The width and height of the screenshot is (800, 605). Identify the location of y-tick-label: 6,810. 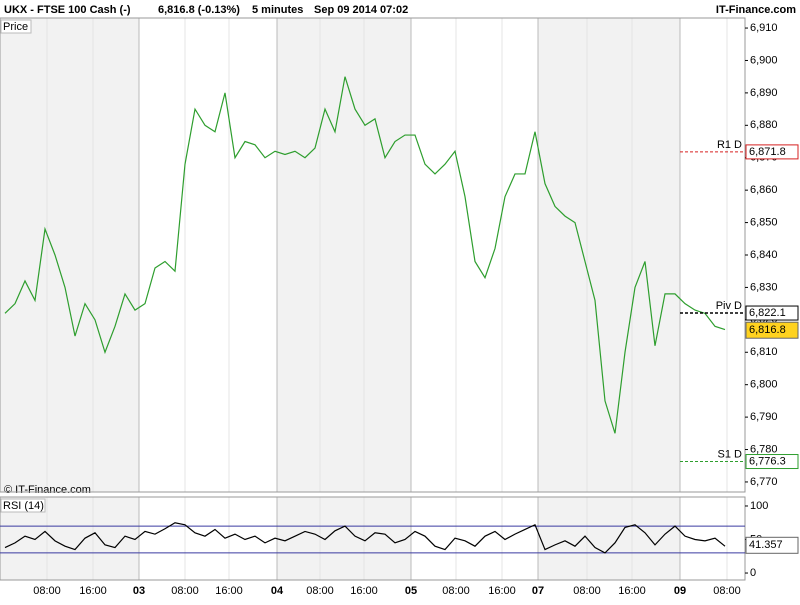
(764, 352).